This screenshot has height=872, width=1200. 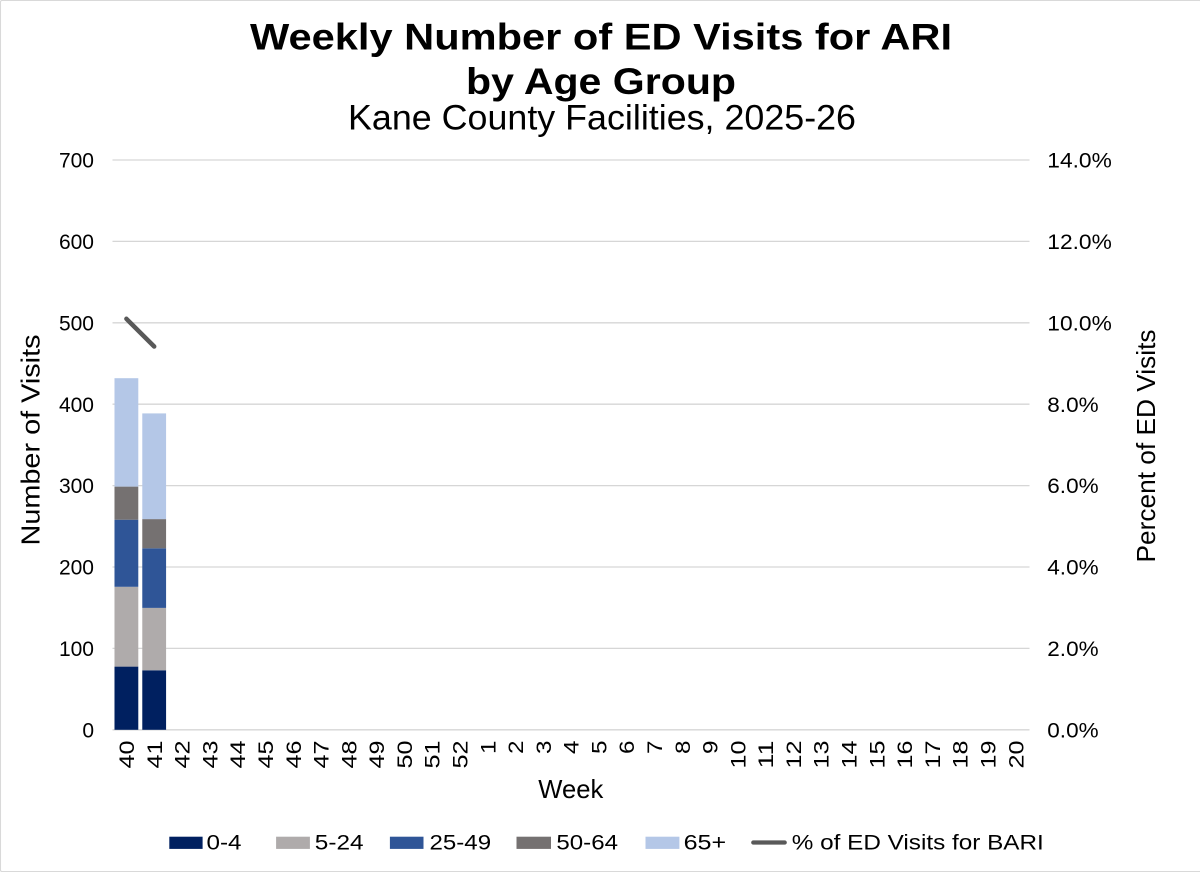 What do you see at coordinates (127, 755) in the screenshot?
I see `svg-text: 40` at bounding box center [127, 755].